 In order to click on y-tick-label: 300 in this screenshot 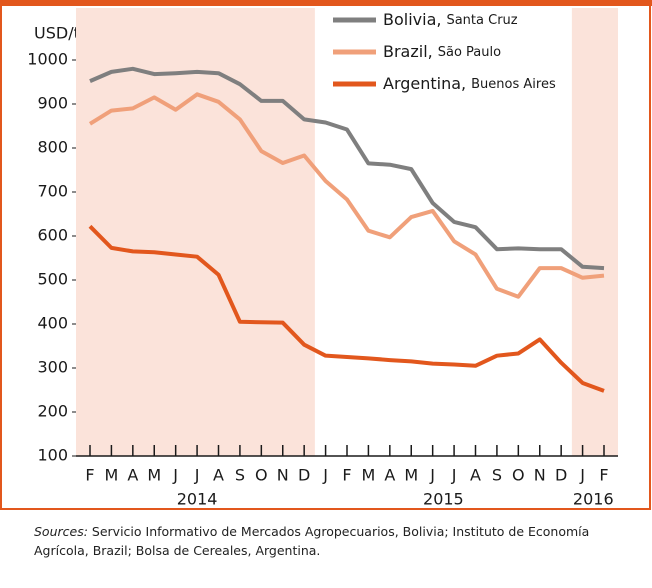, I will do `click(52, 367)`.